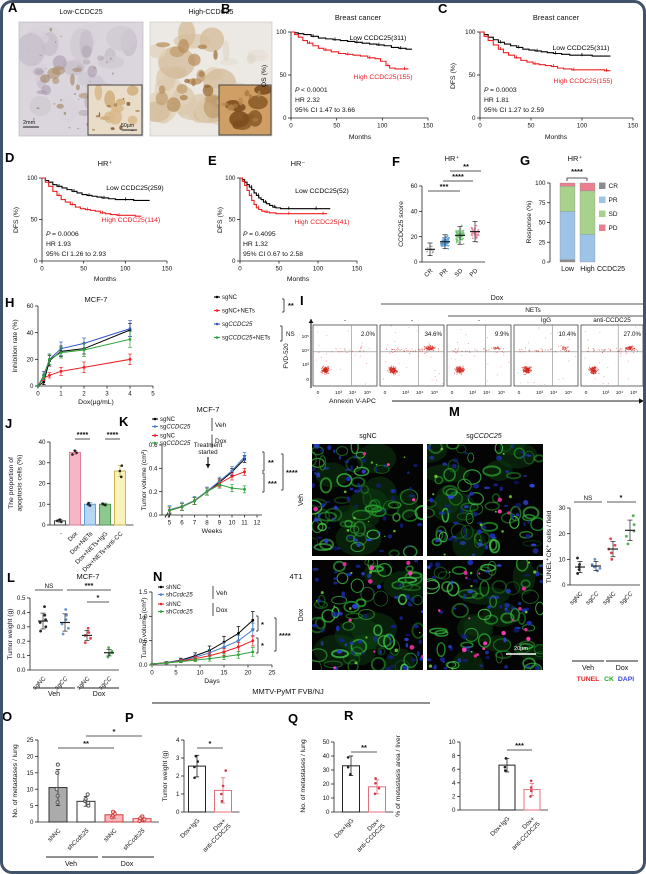 The width and height of the screenshot is (646, 874). I want to click on svg-text: 30, so click(326, 770).